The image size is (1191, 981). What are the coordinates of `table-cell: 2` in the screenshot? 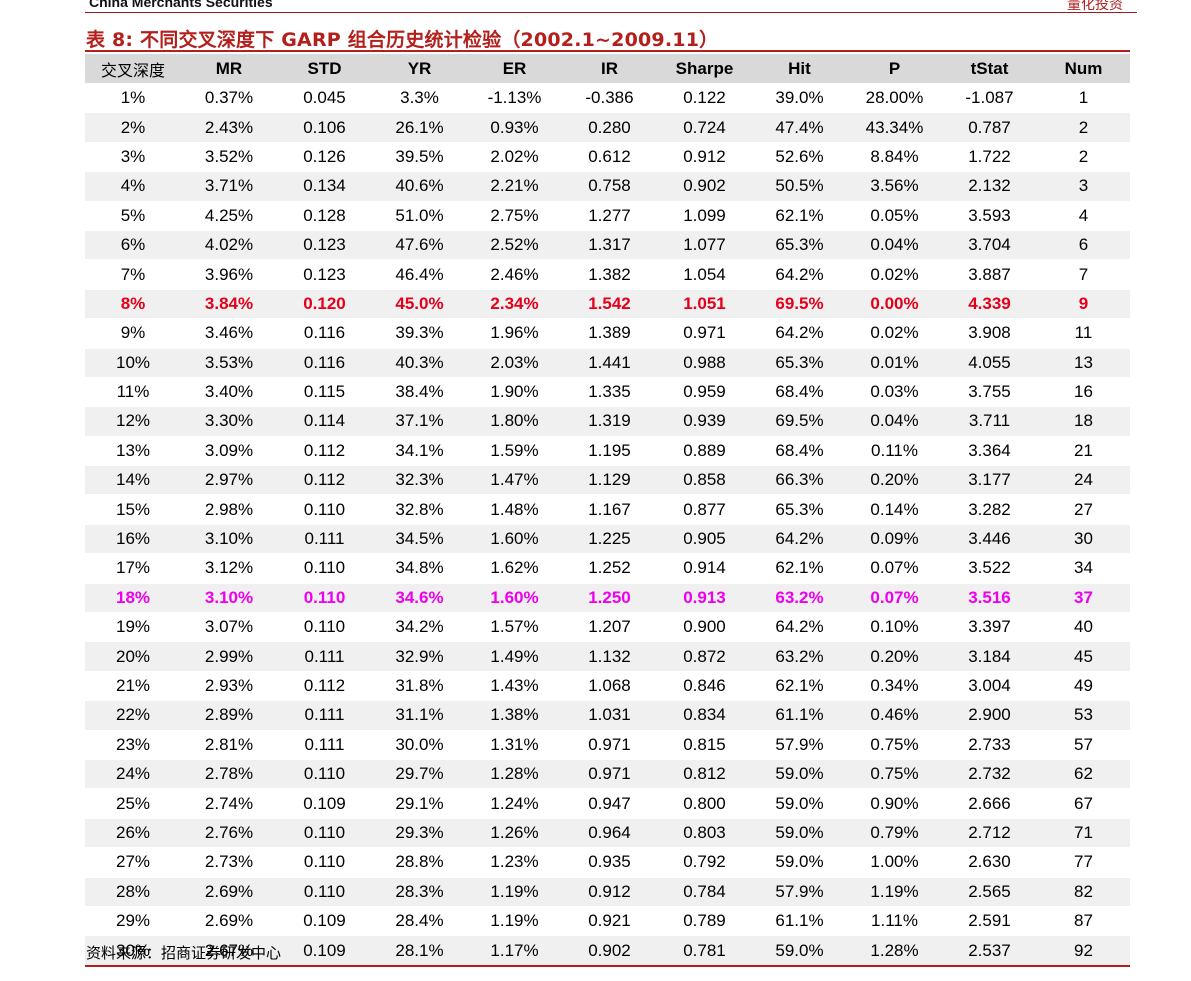 It's located at (1083, 127).